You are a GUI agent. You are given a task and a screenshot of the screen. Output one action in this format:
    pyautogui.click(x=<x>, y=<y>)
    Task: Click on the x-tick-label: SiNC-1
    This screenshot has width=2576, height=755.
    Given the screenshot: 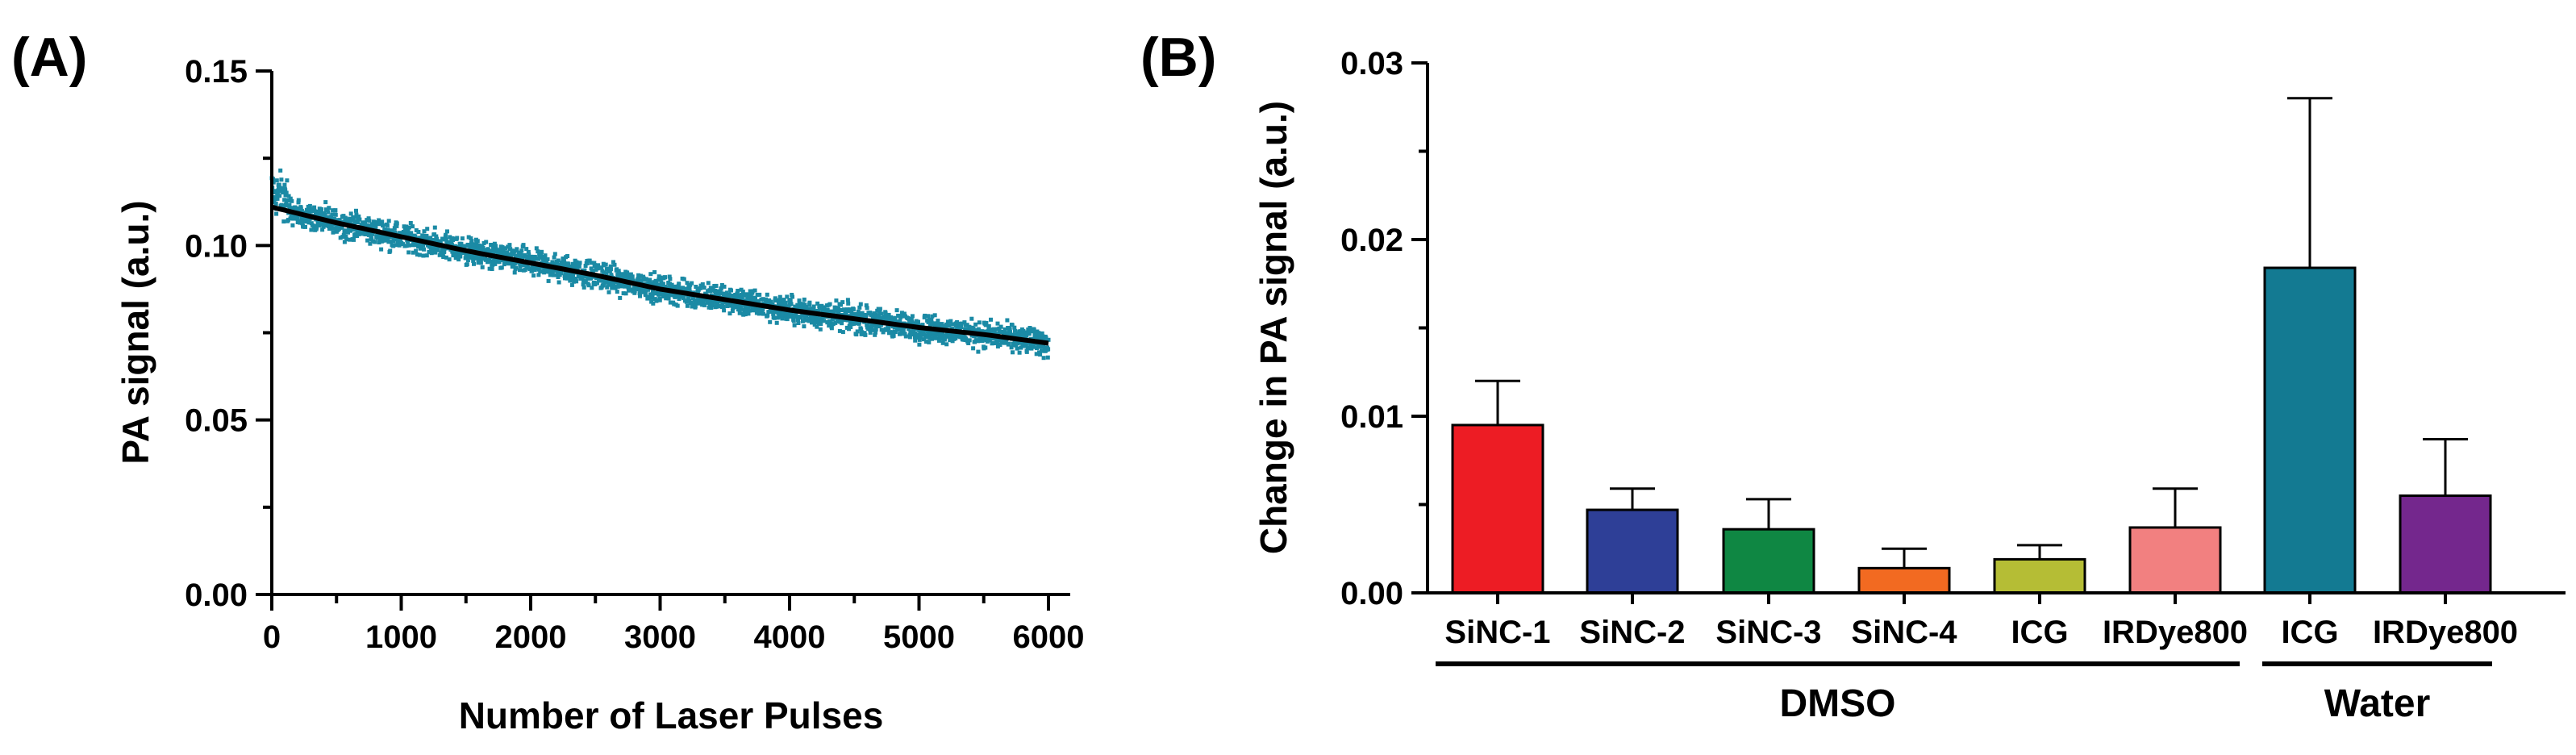 What is the action you would take?
    pyautogui.click(x=1497, y=632)
    